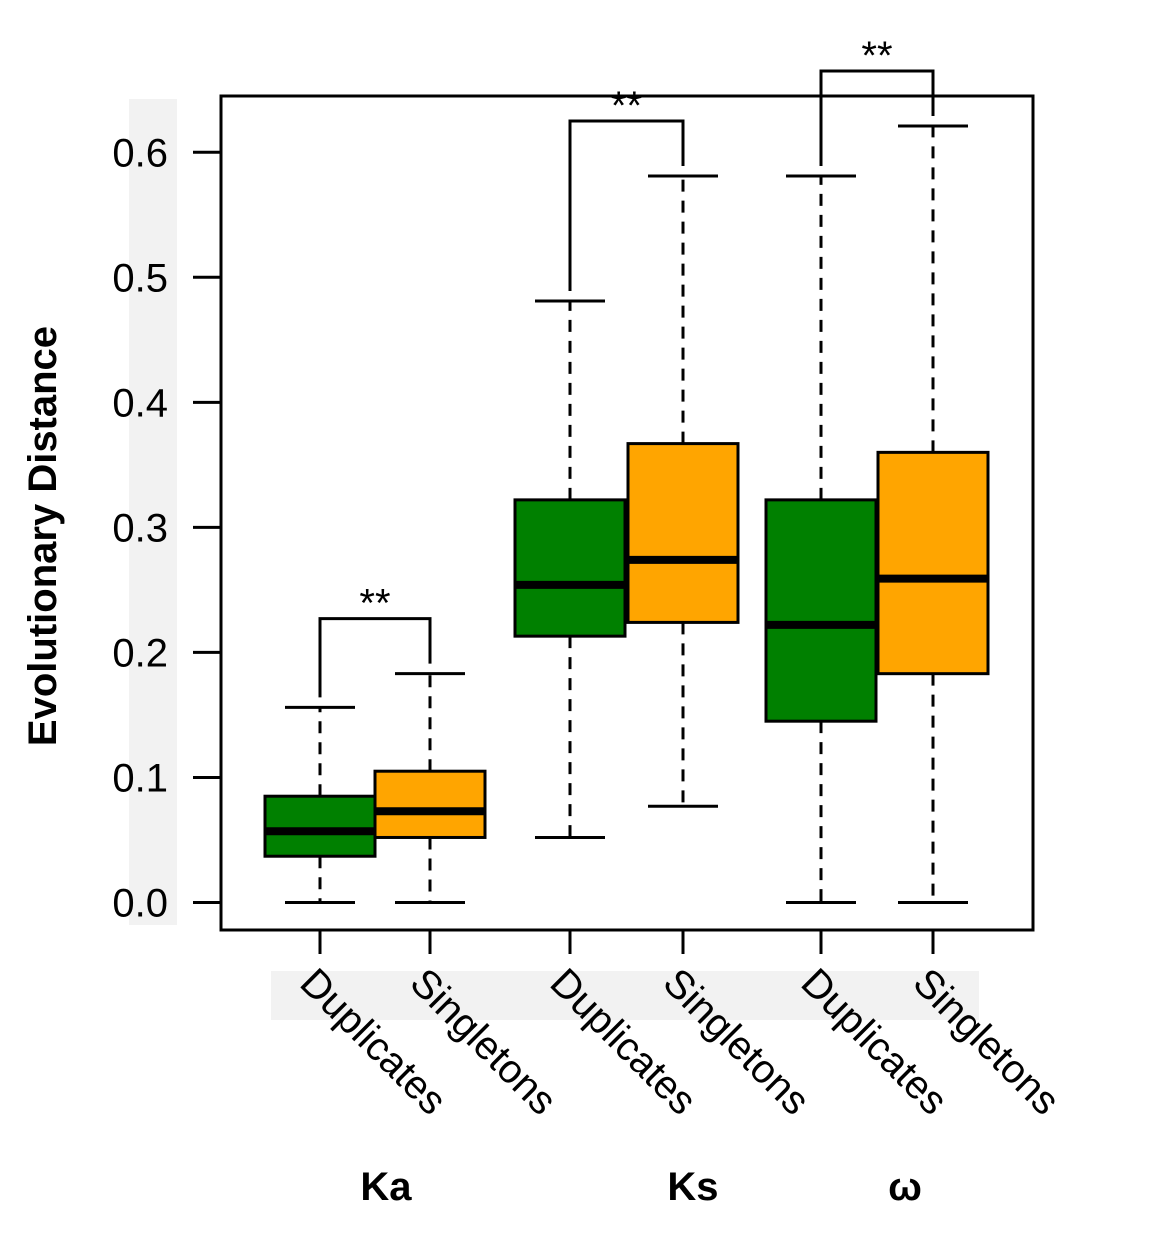 The width and height of the screenshot is (1176, 1235). What do you see at coordinates (140, 653) in the screenshot?
I see `y-tick-label: 0.2` at bounding box center [140, 653].